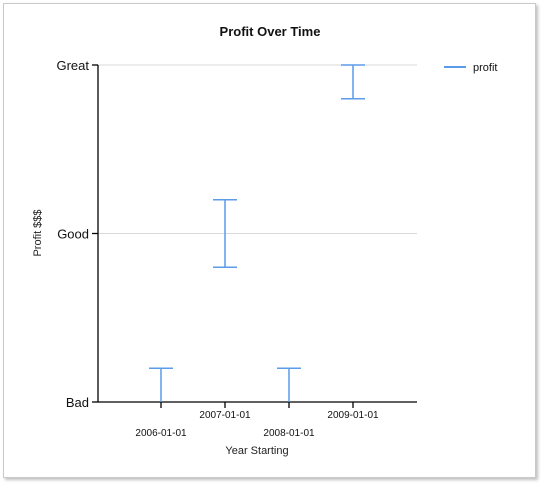 The image size is (541, 483). What do you see at coordinates (470, 68) in the screenshot?
I see `legend: profit` at bounding box center [470, 68].